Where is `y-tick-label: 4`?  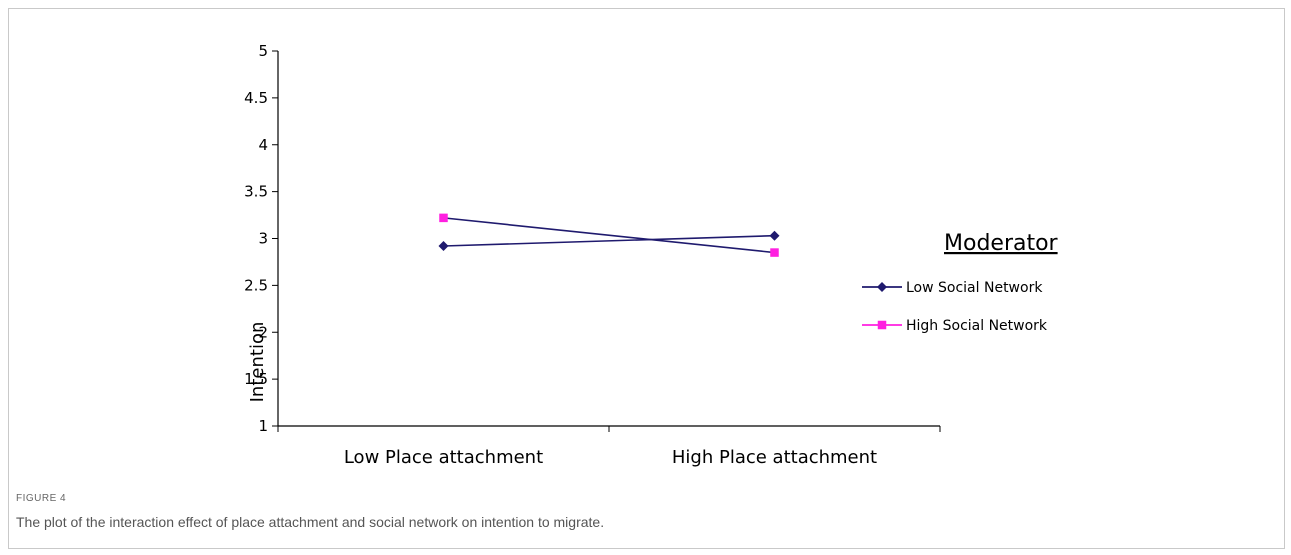
y-tick-label: 4 is located at coordinates (263, 145).